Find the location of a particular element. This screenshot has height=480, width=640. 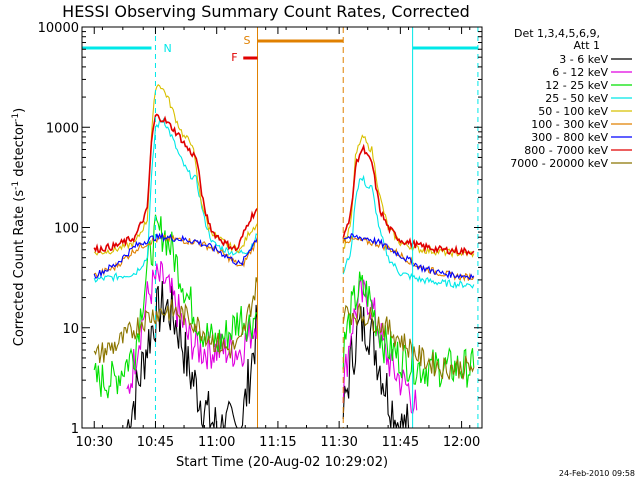

x-tick-label: 11:45 is located at coordinates (400, 442).